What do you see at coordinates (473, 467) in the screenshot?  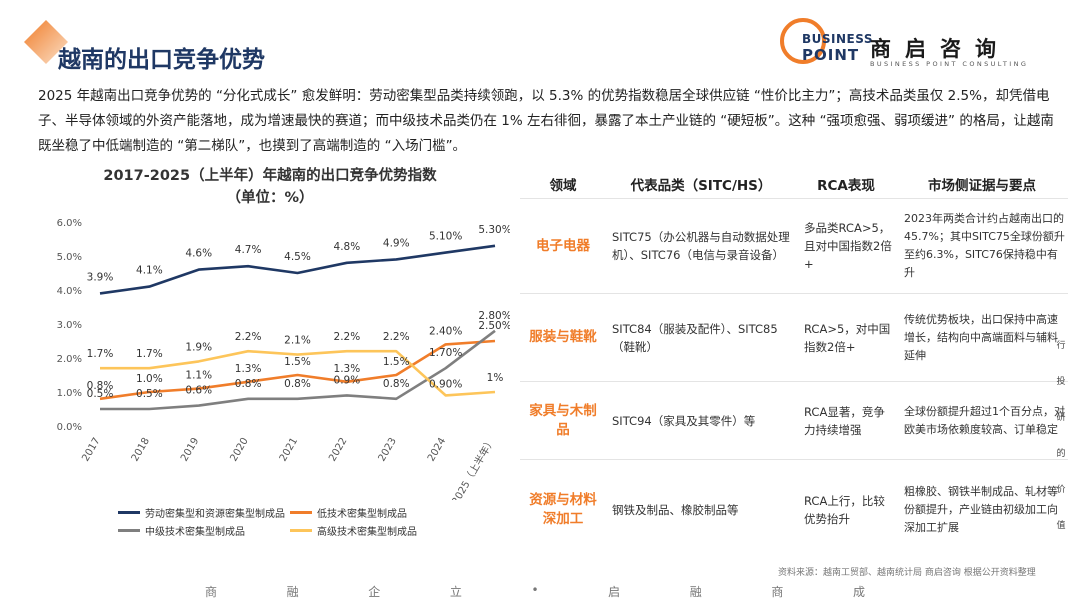 I see `x-tick-label: 2025（上半年）` at bounding box center [473, 467].